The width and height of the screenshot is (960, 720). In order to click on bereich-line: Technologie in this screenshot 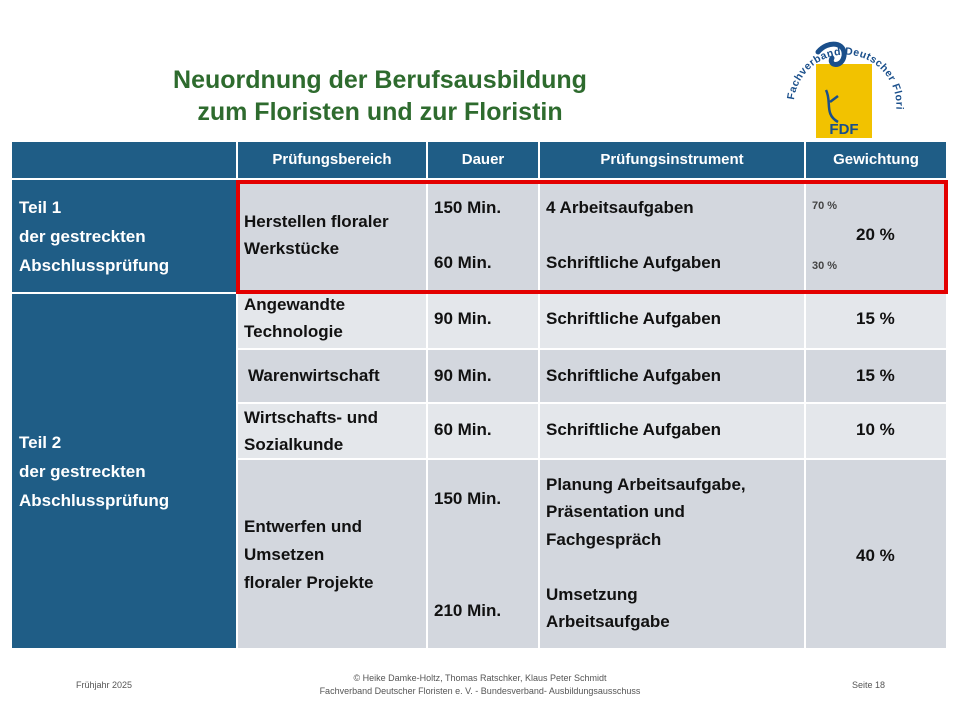, I will do `click(293, 331)`.